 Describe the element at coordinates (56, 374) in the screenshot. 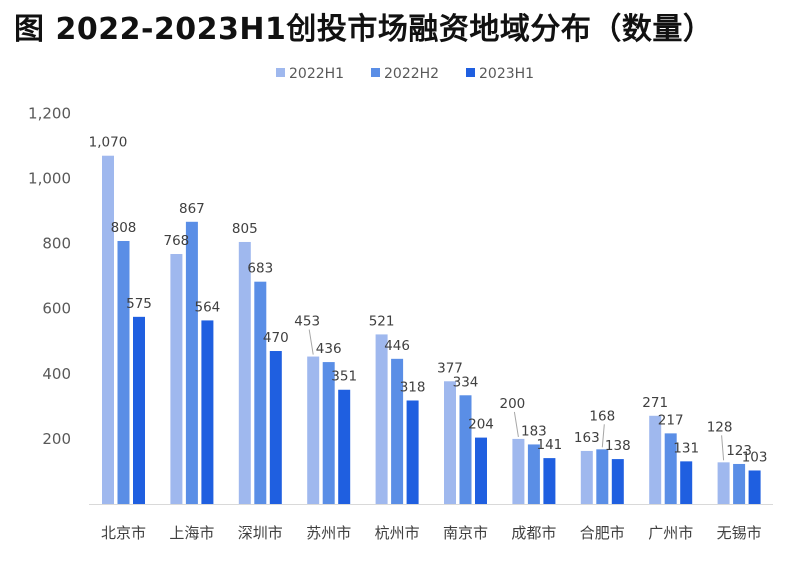

I see `y-tick-label: 400` at that location.